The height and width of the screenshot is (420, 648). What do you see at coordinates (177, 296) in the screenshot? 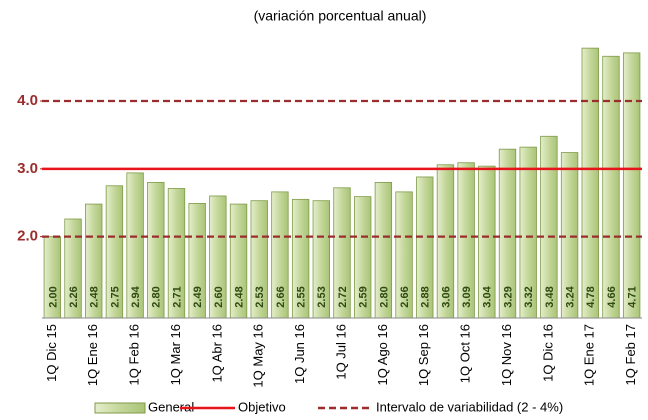
I see `value-label: 2.71` at bounding box center [177, 296].